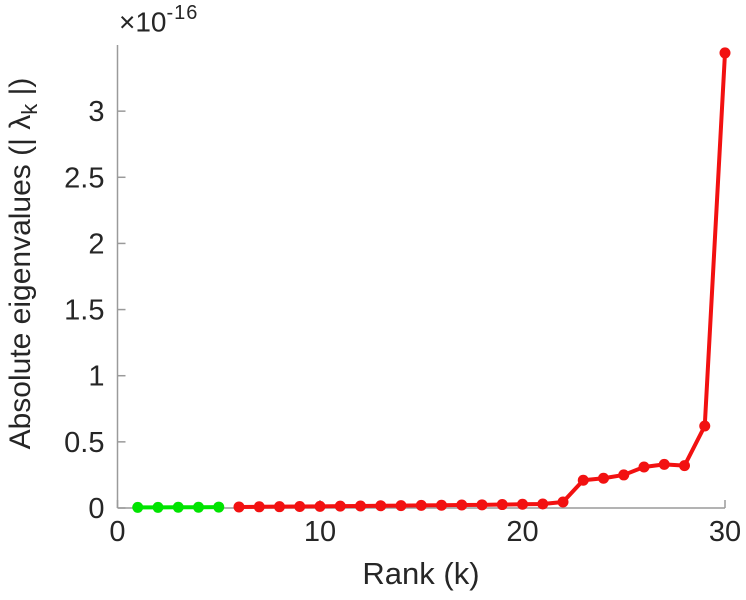  I want to click on y-tick-label: 2, so click(96, 244).